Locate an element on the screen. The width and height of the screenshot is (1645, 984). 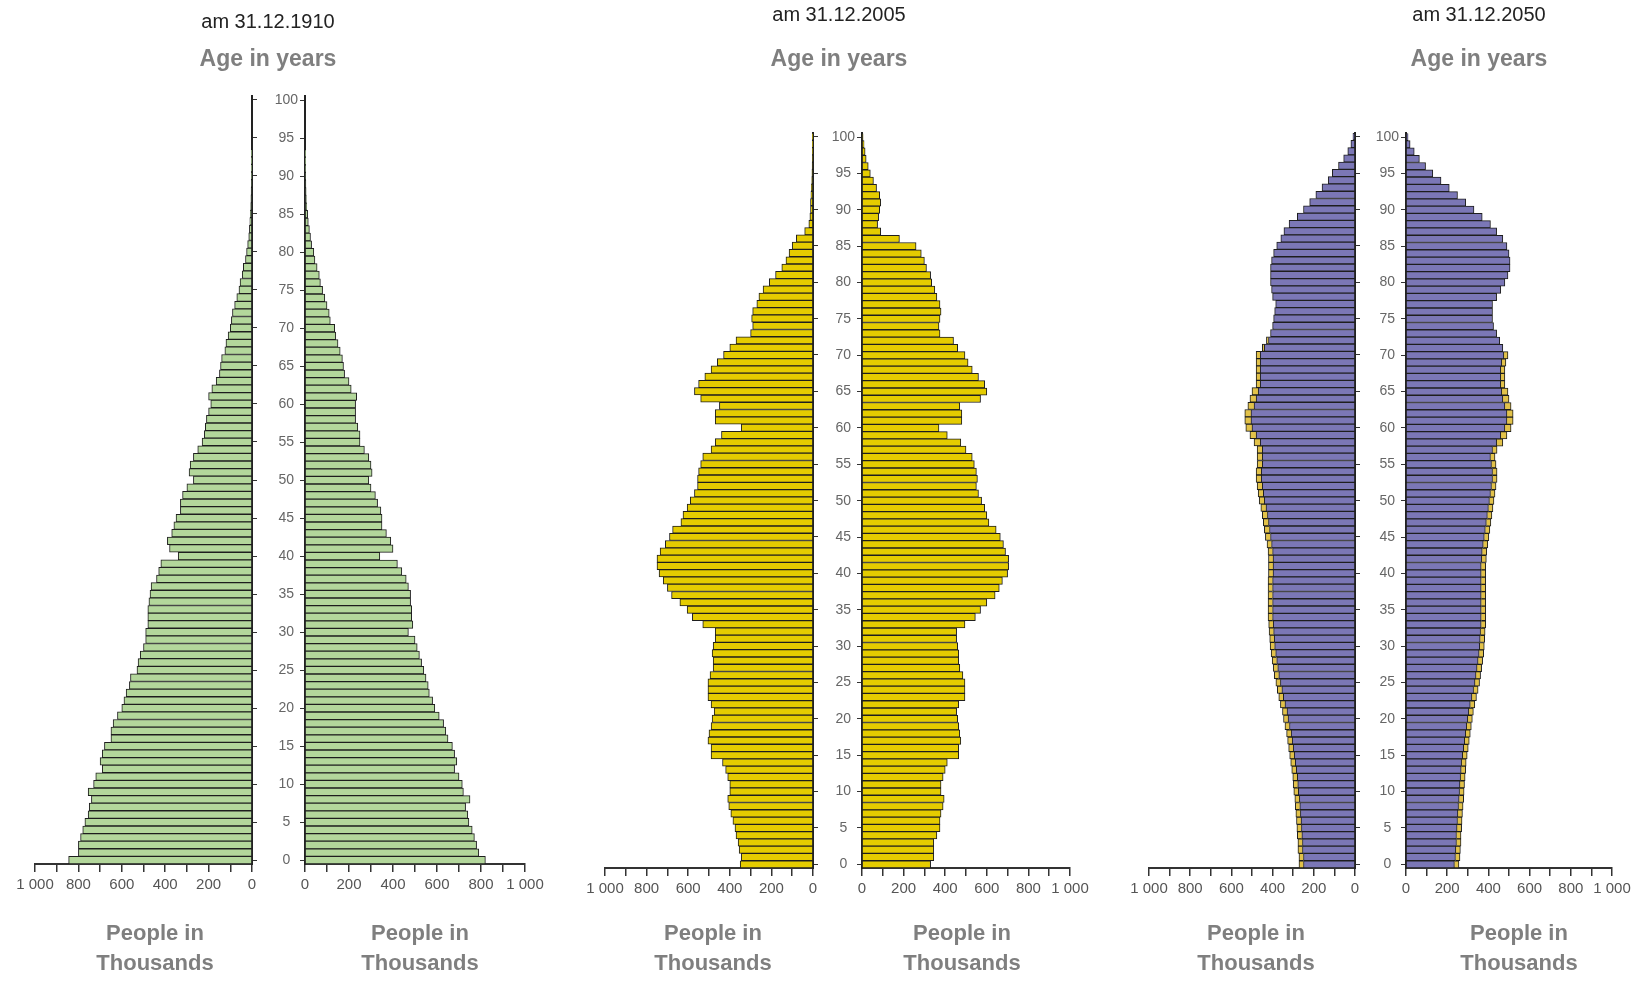
chart-title: am 31.12.2005 is located at coordinates (839, 14).